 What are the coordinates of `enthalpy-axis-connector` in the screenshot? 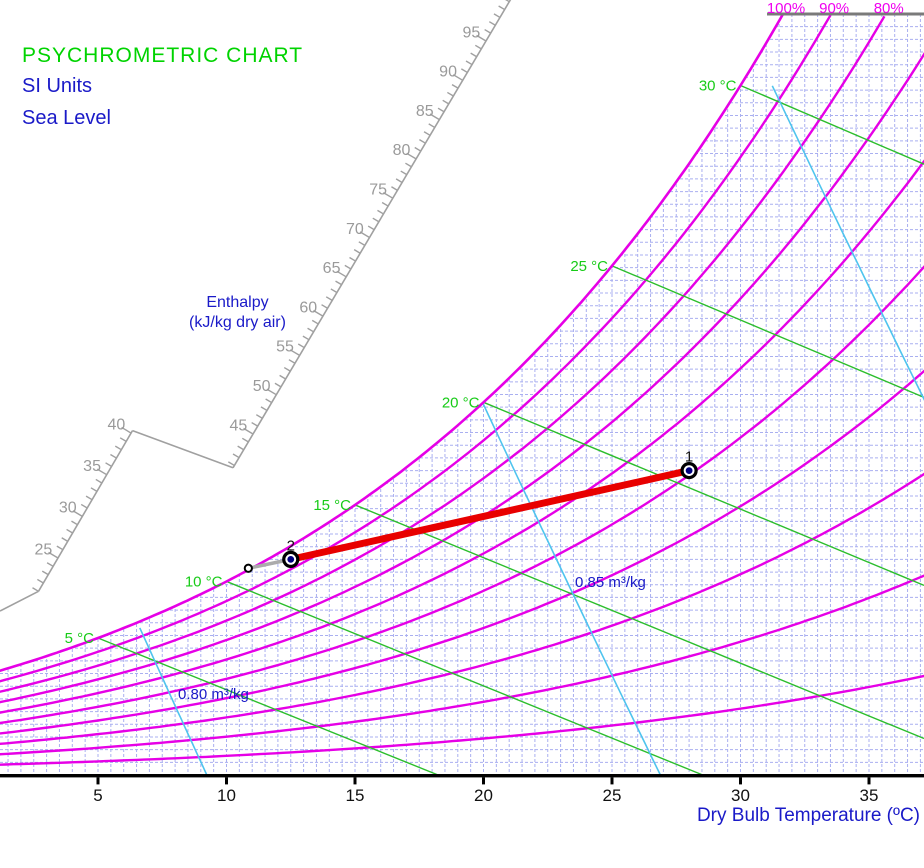 It's located at (183, 449).